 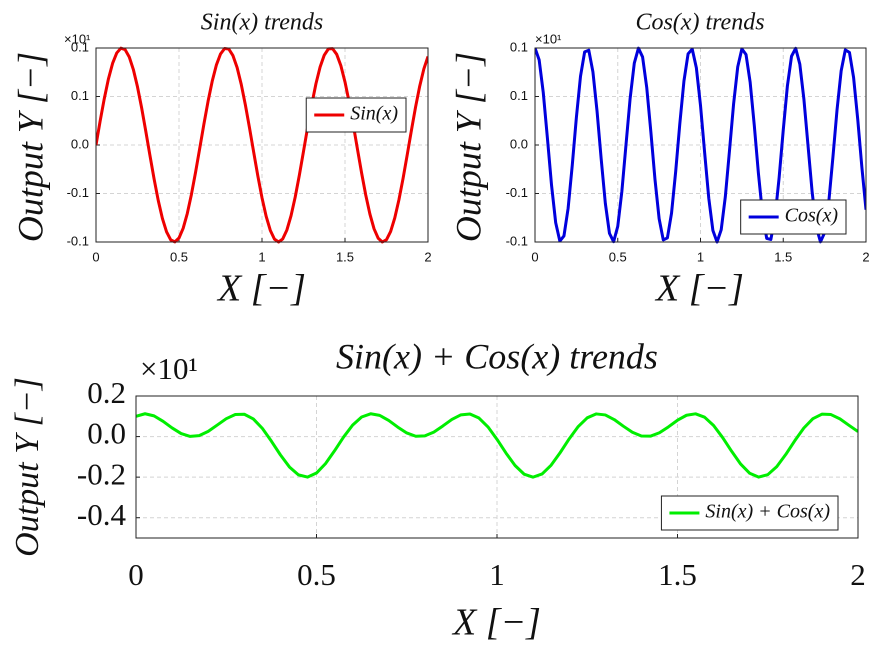 What do you see at coordinates (101, 473) in the screenshot?
I see `y-tick-label: -0.2` at bounding box center [101, 473].